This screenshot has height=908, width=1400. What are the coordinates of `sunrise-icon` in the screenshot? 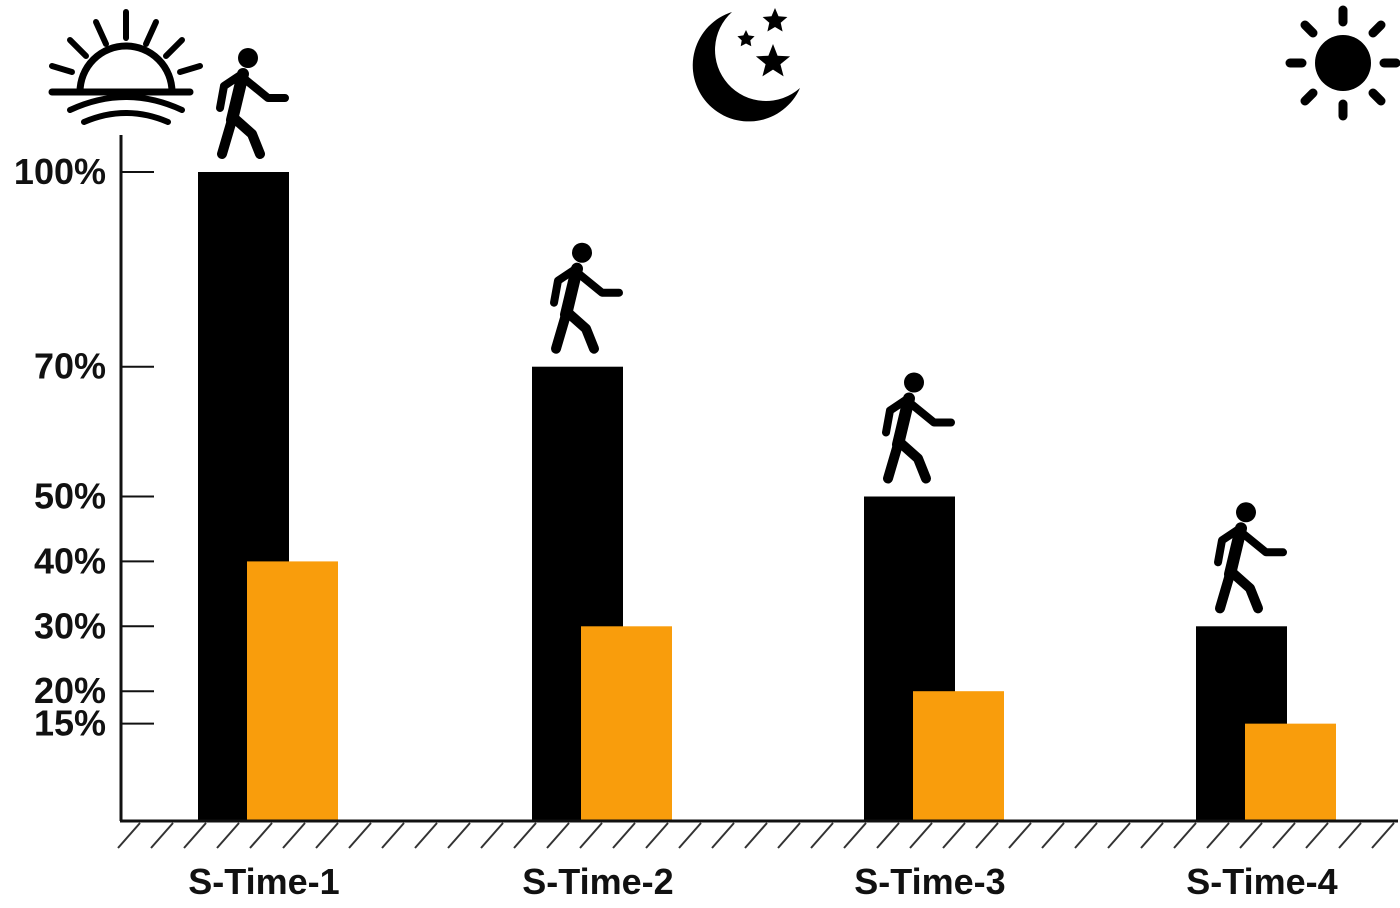 It's located at (125, 67).